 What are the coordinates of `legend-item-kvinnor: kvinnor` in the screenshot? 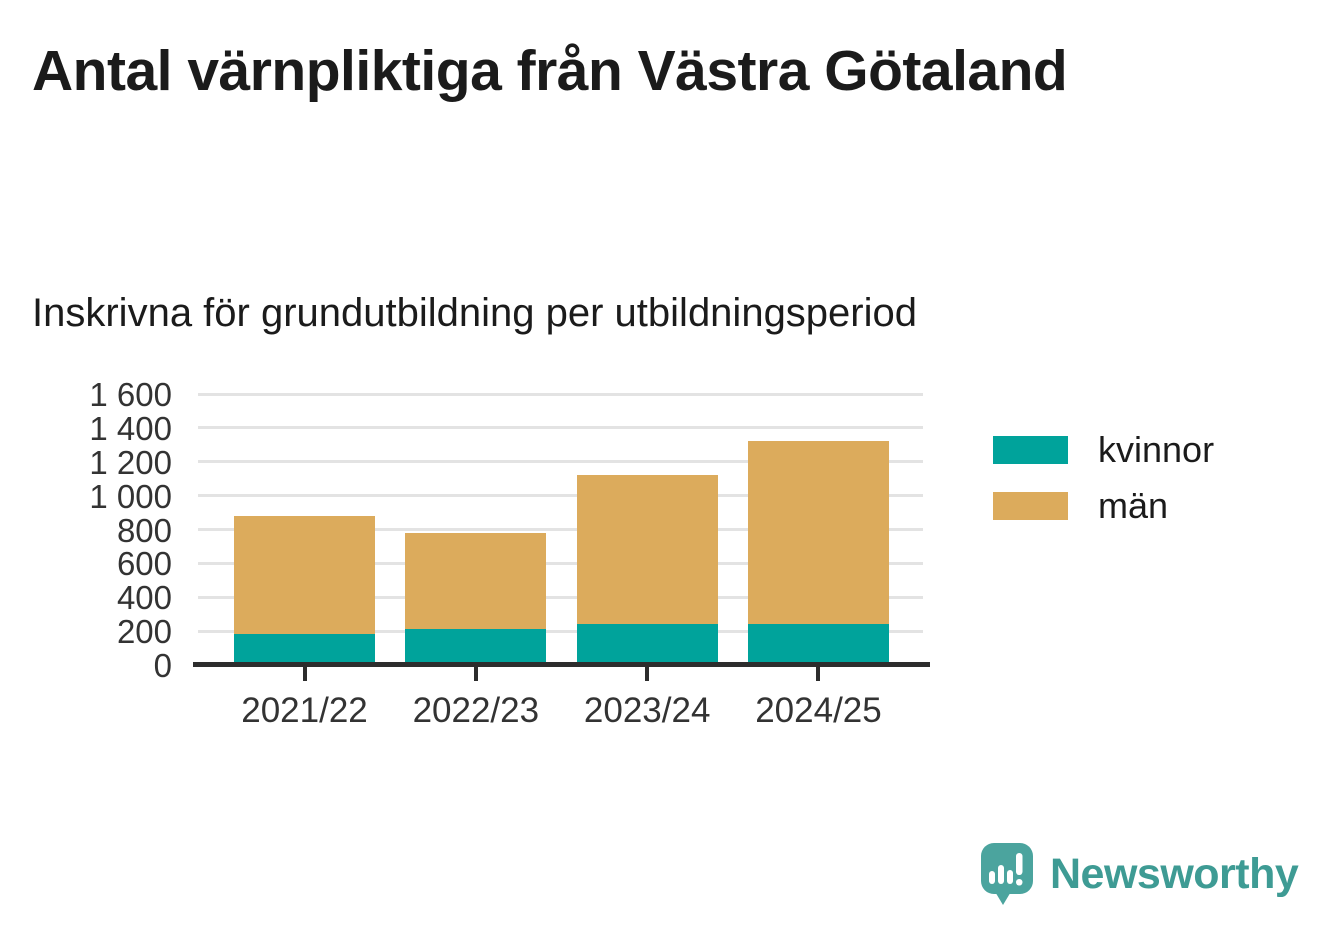 It's located at (1103, 449).